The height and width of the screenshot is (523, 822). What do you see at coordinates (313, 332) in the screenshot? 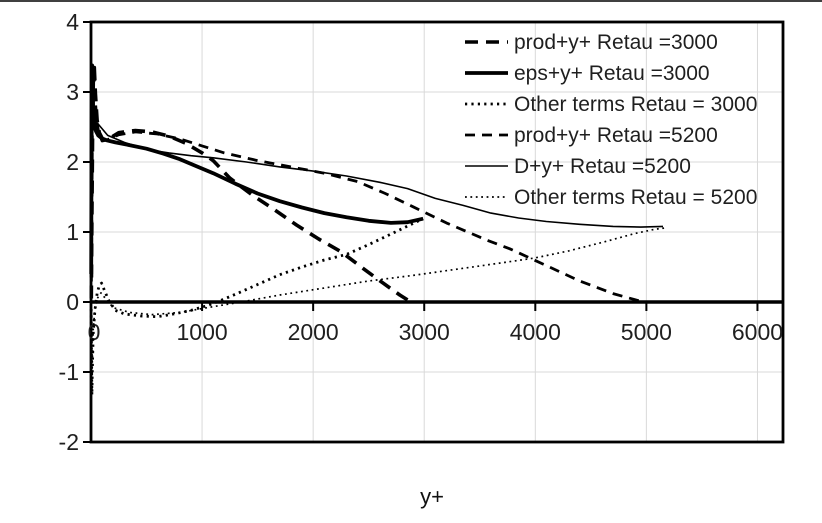
I see `x-tick-label: 2000` at bounding box center [313, 332].